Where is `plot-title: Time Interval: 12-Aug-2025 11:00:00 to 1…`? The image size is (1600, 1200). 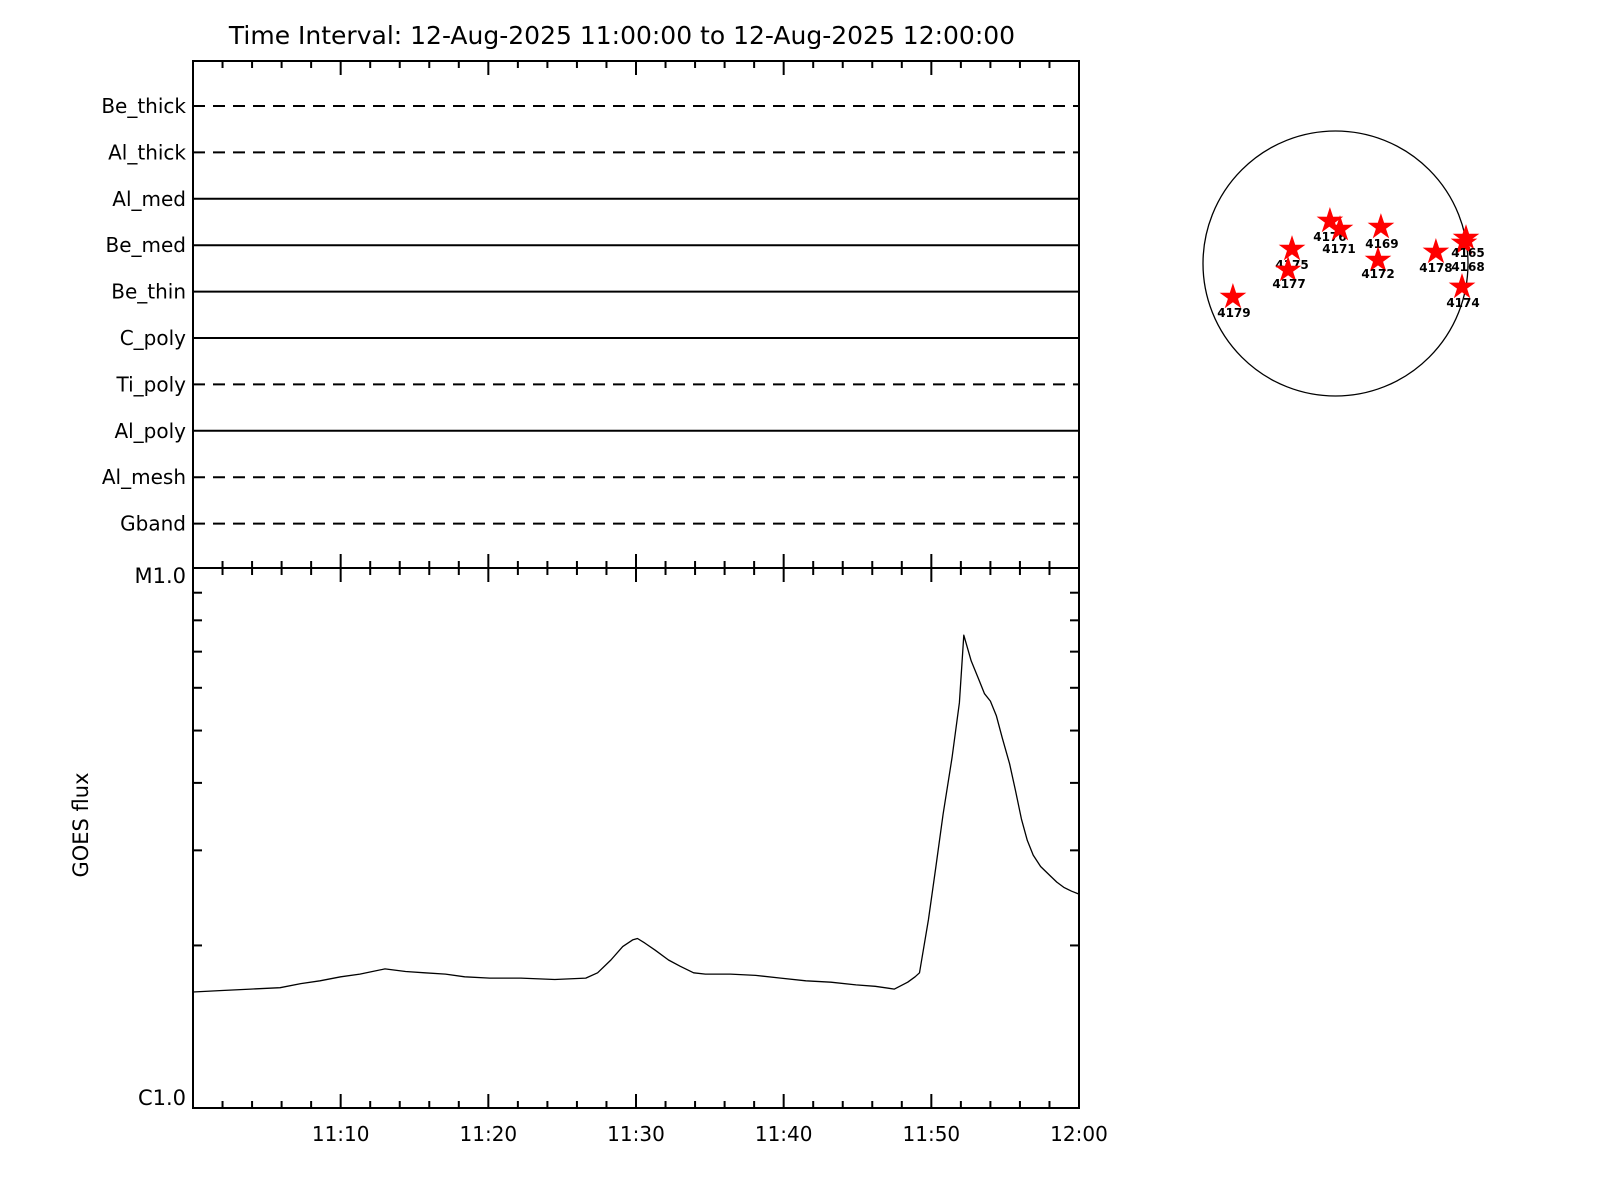
plot-title: Time Interval: 12-Aug-2025 11:00:00 to 1… is located at coordinates (621, 35).